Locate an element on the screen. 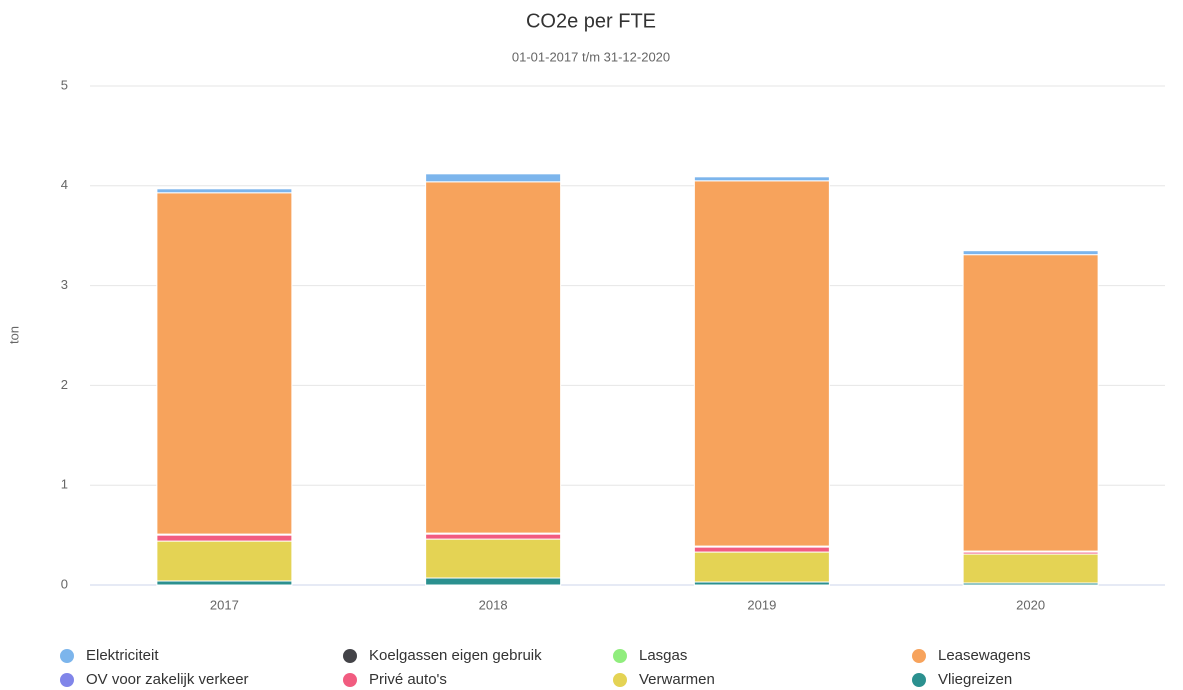 This screenshot has height=690, width=1183. legend-label: Koelgassen eigen gebruik is located at coordinates (455, 655).